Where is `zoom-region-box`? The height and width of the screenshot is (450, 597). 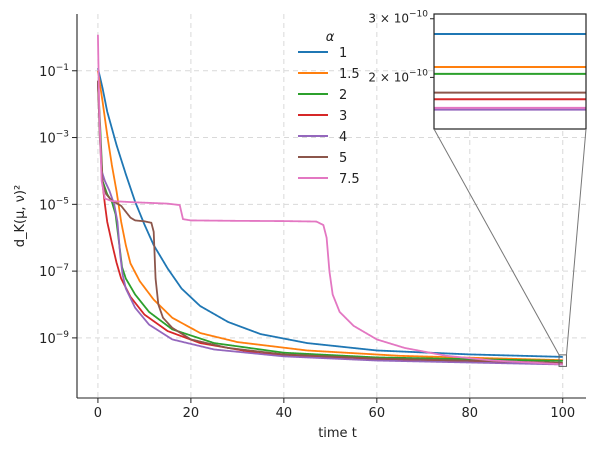
zoom-region-box is located at coordinates (562, 360).